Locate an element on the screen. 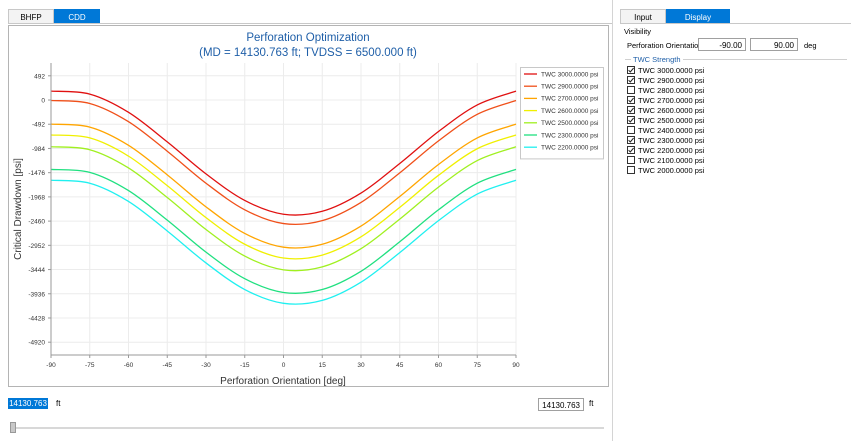 This screenshot has height=441, width=851. y-tick-label: -4920 is located at coordinates (36, 343).